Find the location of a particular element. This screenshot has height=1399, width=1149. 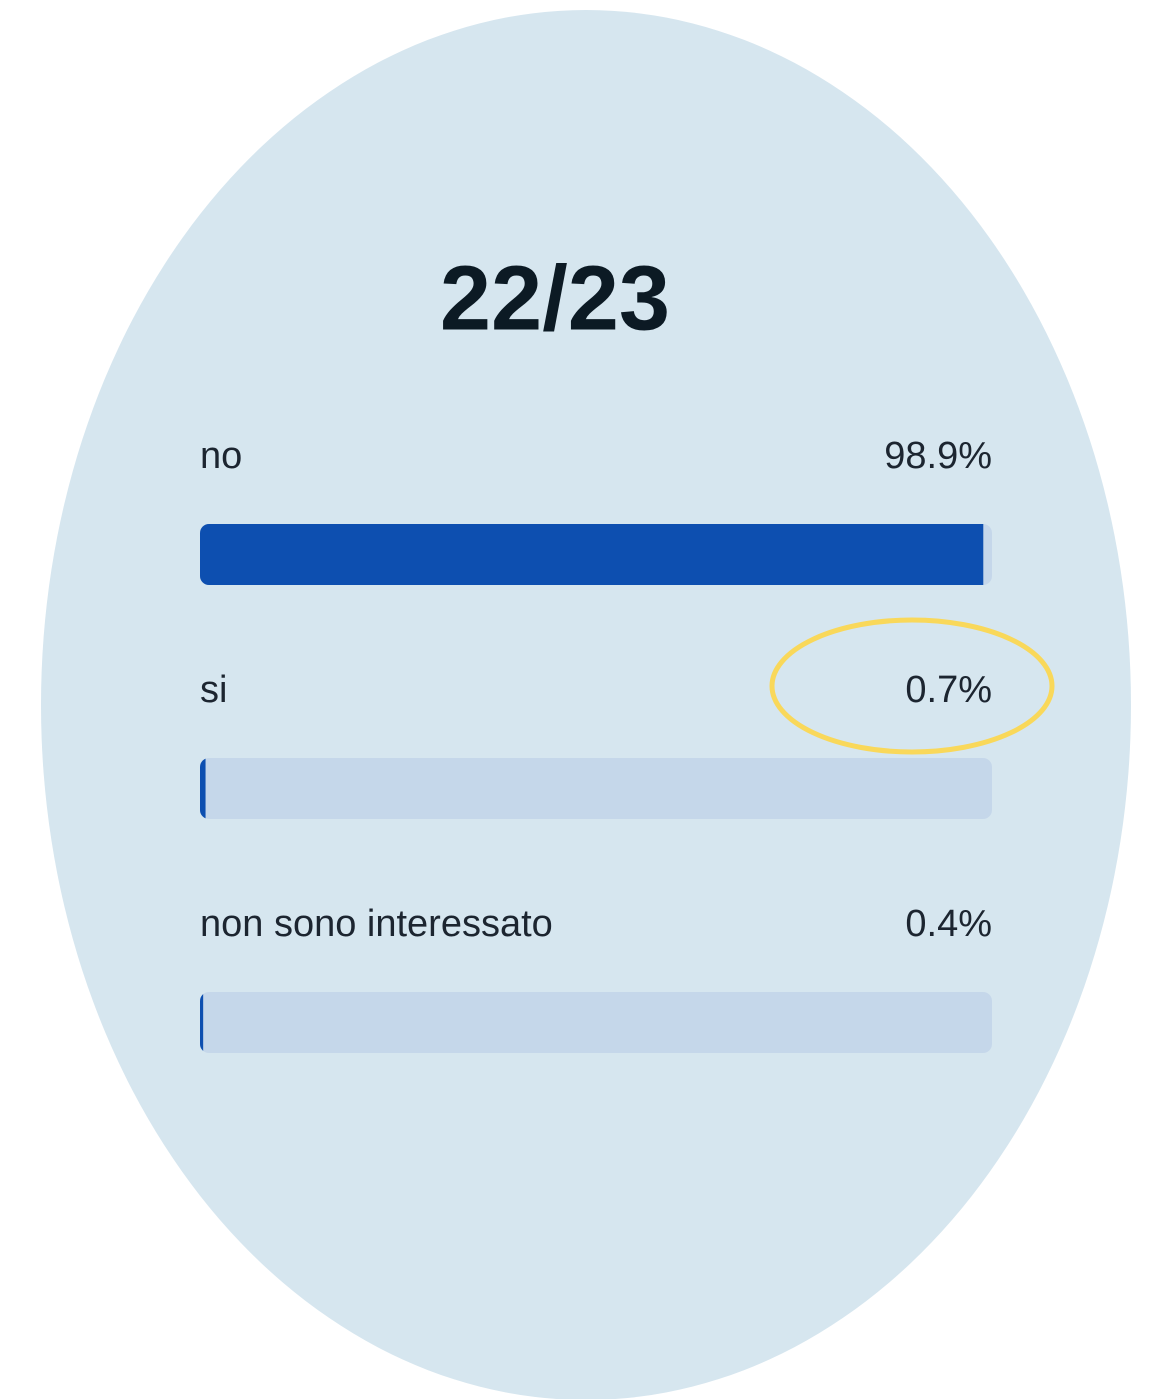

value-label: 0.4% is located at coordinates (948, 924).